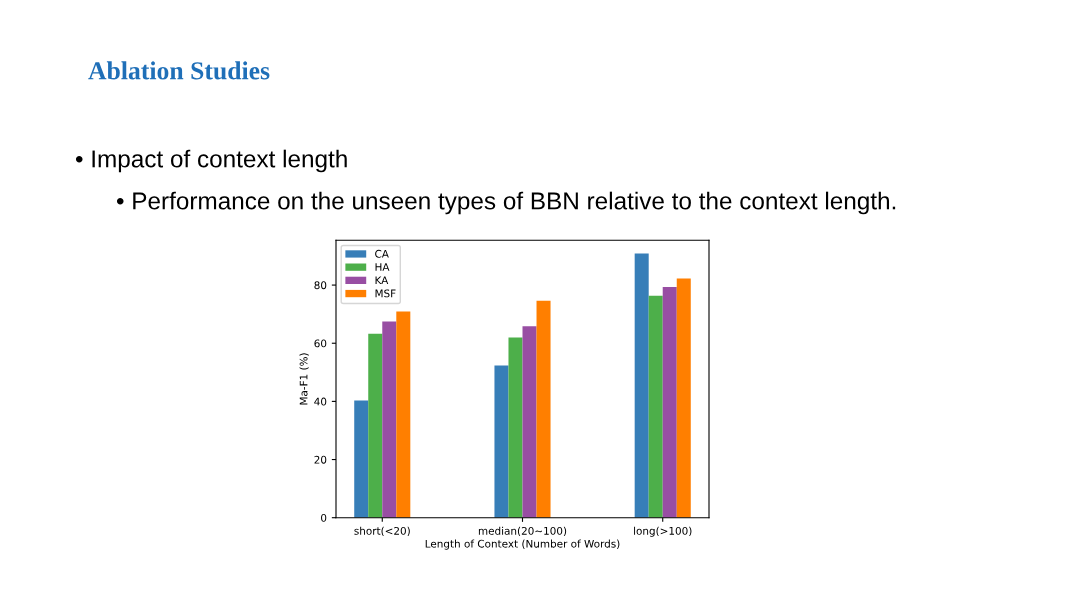 The image size is (1080, 608). What do you see at coordinates (320, 459) in the screenshot?
I see `y-tick-label: 20` at bounding box center [320, 459].